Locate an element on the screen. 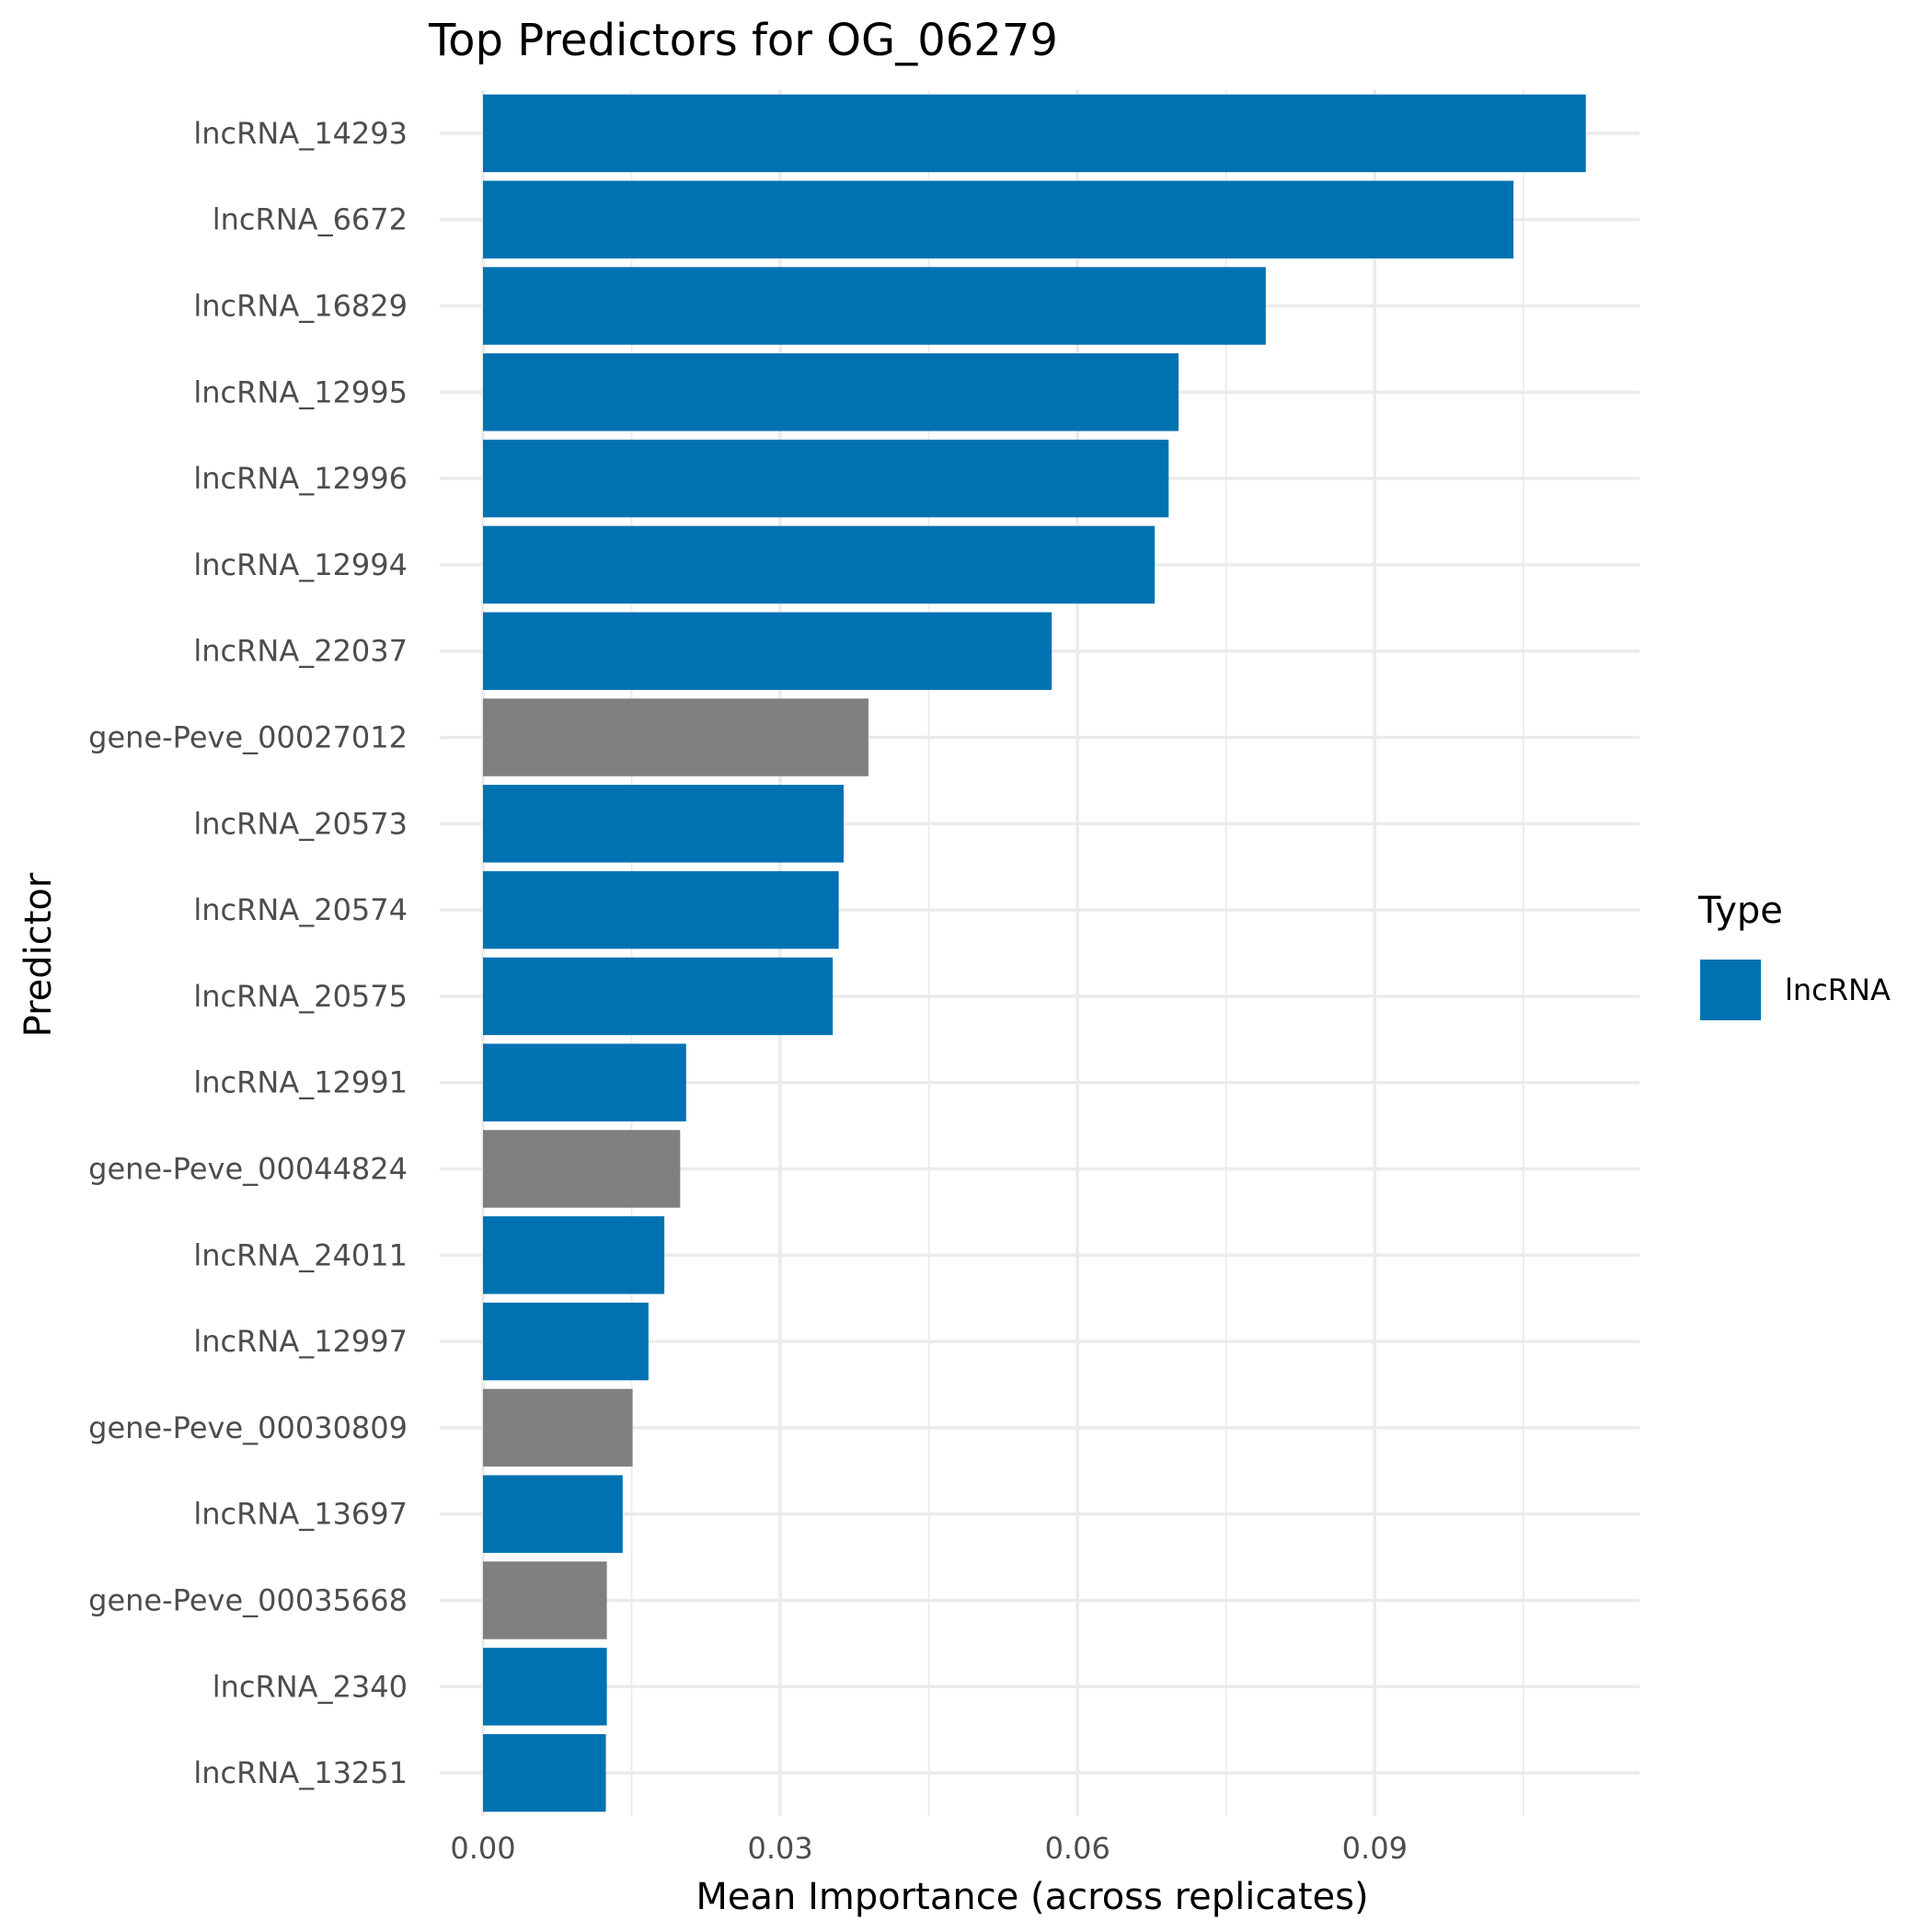 The height and width of the screenshot is (1932, 1932). y-tick-label: lncRNA_2340 is located at coordinates (310, 1686).